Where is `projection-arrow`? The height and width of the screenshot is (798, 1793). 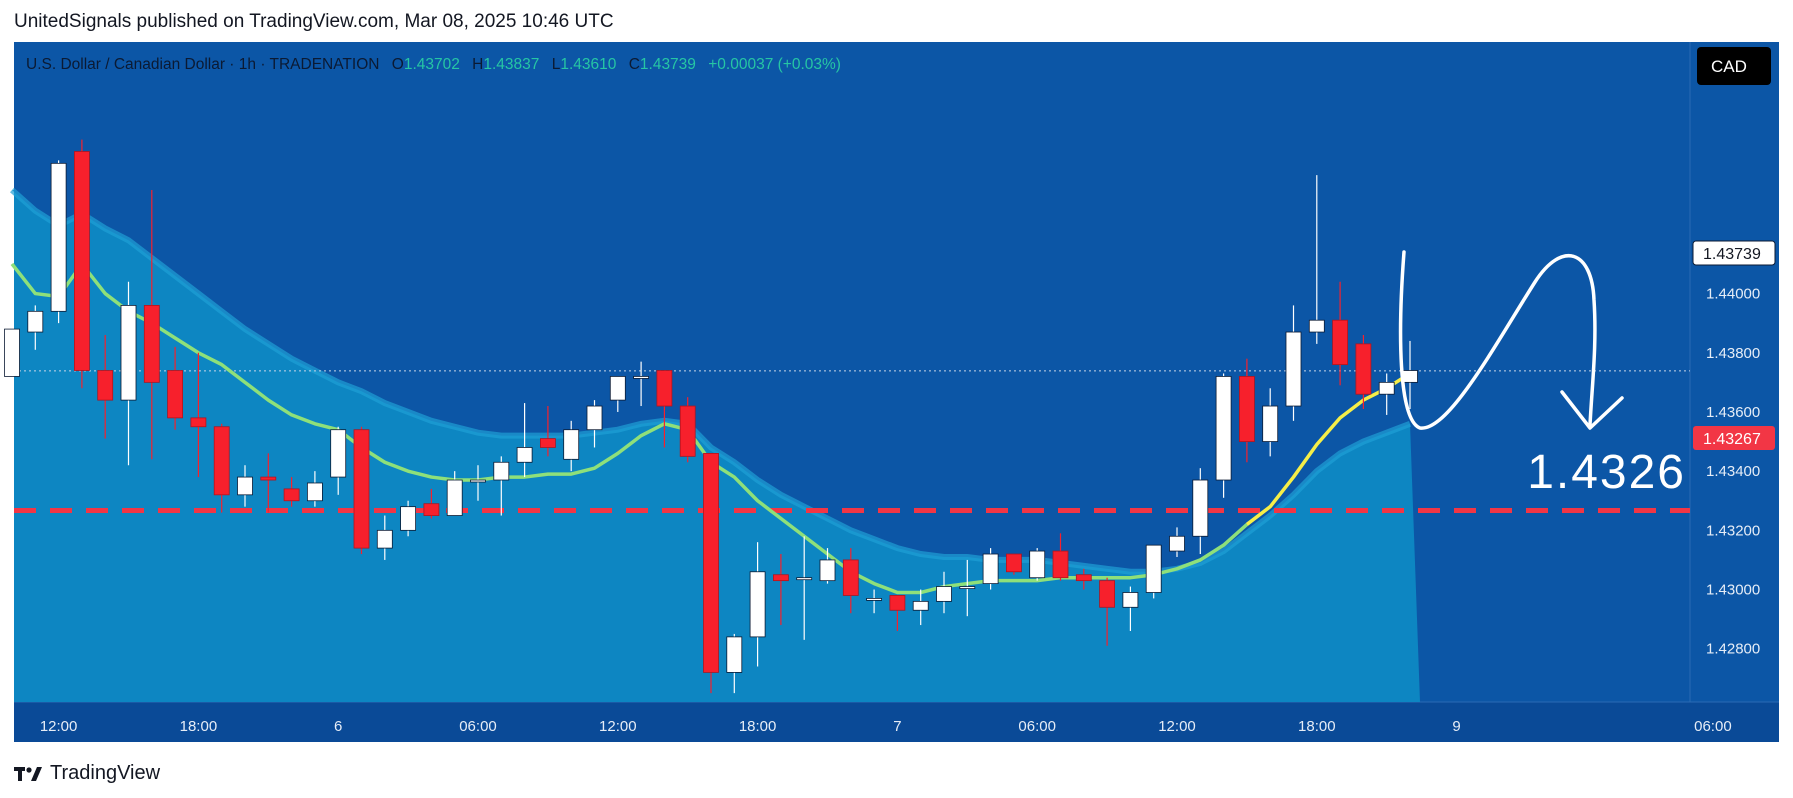 projection-arrow is located at coordinates (1497, 340).